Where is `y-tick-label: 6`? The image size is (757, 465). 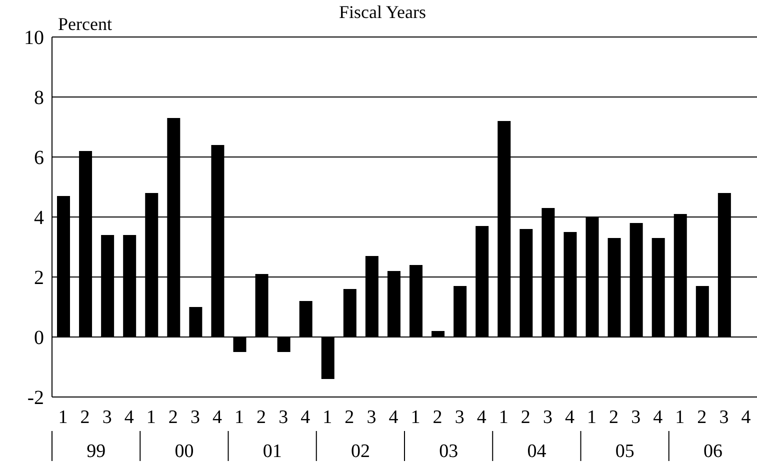 y-tick-label: 6 is located at coordinates (39, 158).